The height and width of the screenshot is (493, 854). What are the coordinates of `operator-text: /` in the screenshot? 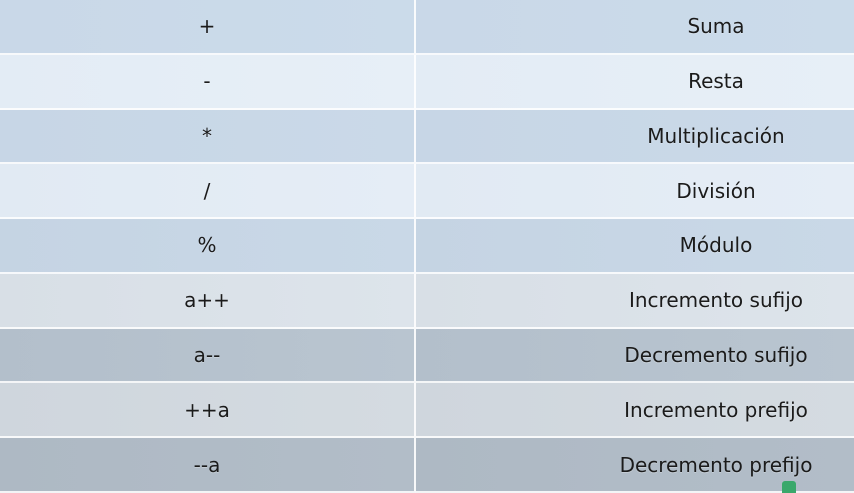 It's located at (207, 190).